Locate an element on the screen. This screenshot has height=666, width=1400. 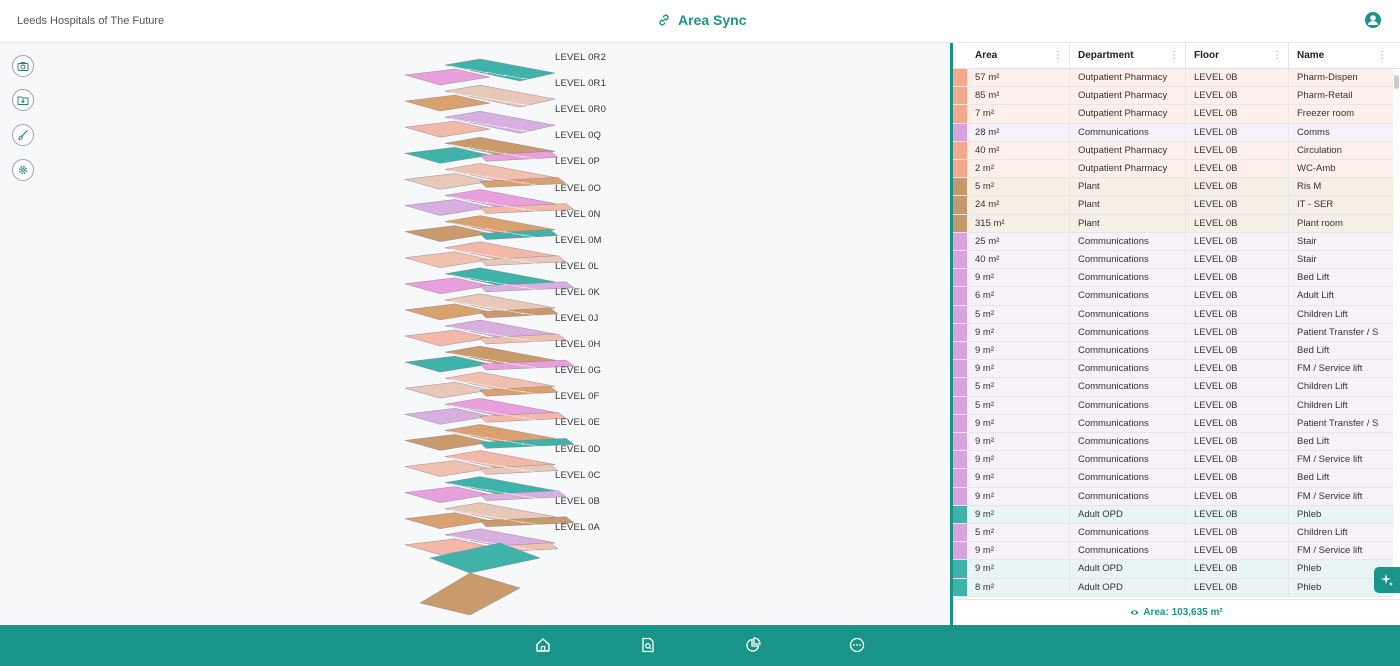
nav-document-search-button is located at coordinates (648, 645).